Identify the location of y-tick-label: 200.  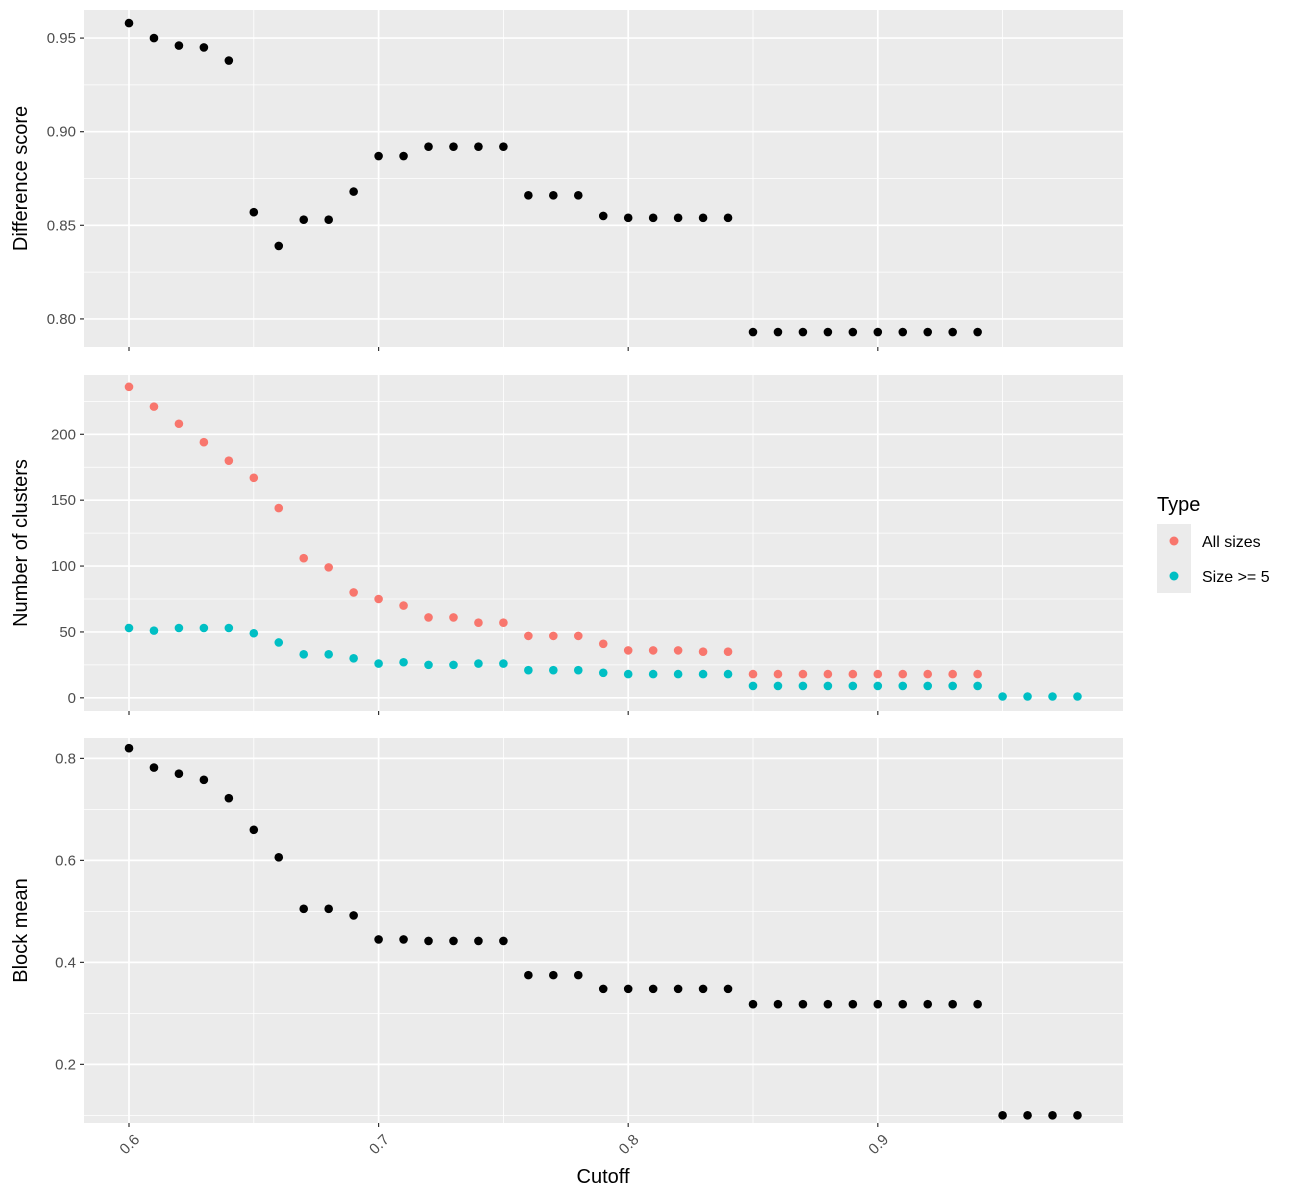
(63, 434).